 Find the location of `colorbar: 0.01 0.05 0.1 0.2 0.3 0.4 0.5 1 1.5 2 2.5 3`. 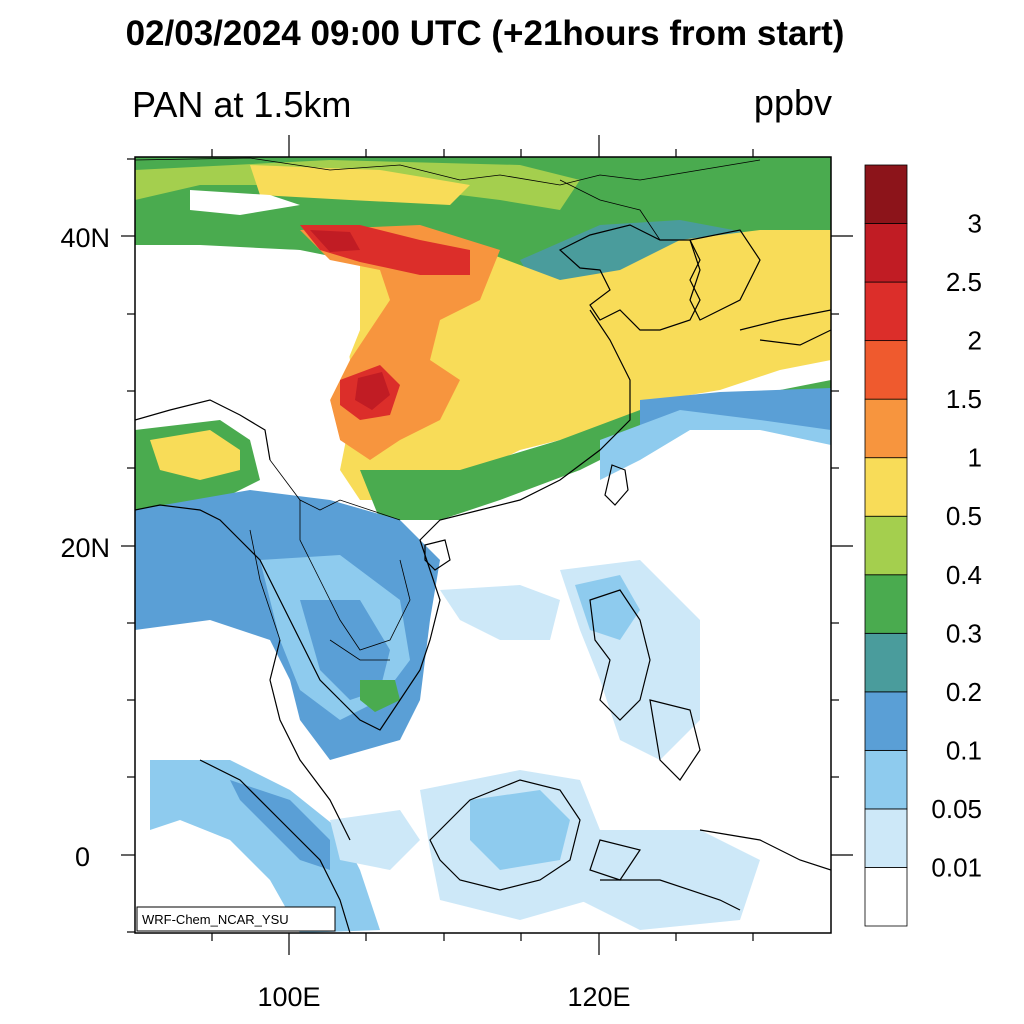

colorbar: 0.01 0.05 0.1 0.2 0.3 0.4 0.5 1 1.5 2 2.5 3 is located at coordinates (923, 545).